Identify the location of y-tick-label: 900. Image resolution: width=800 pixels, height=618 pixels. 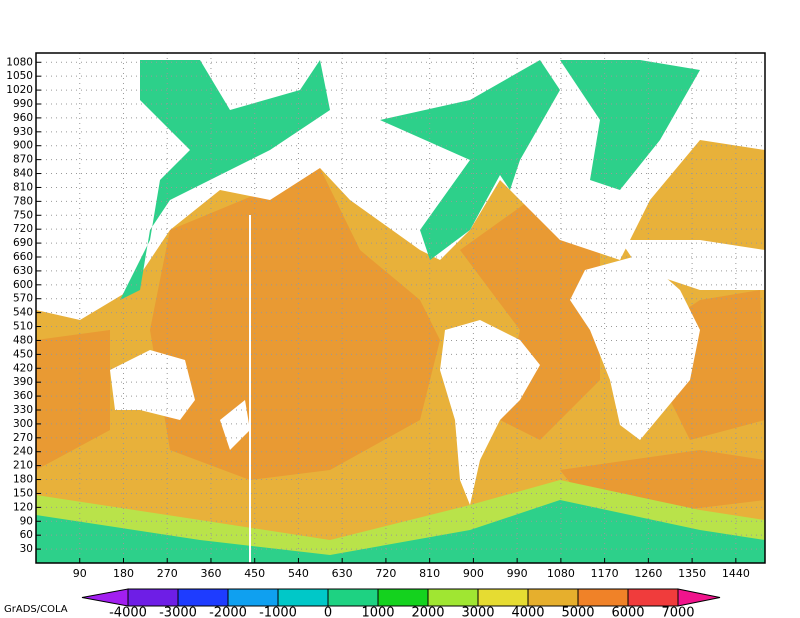
(23, 146).